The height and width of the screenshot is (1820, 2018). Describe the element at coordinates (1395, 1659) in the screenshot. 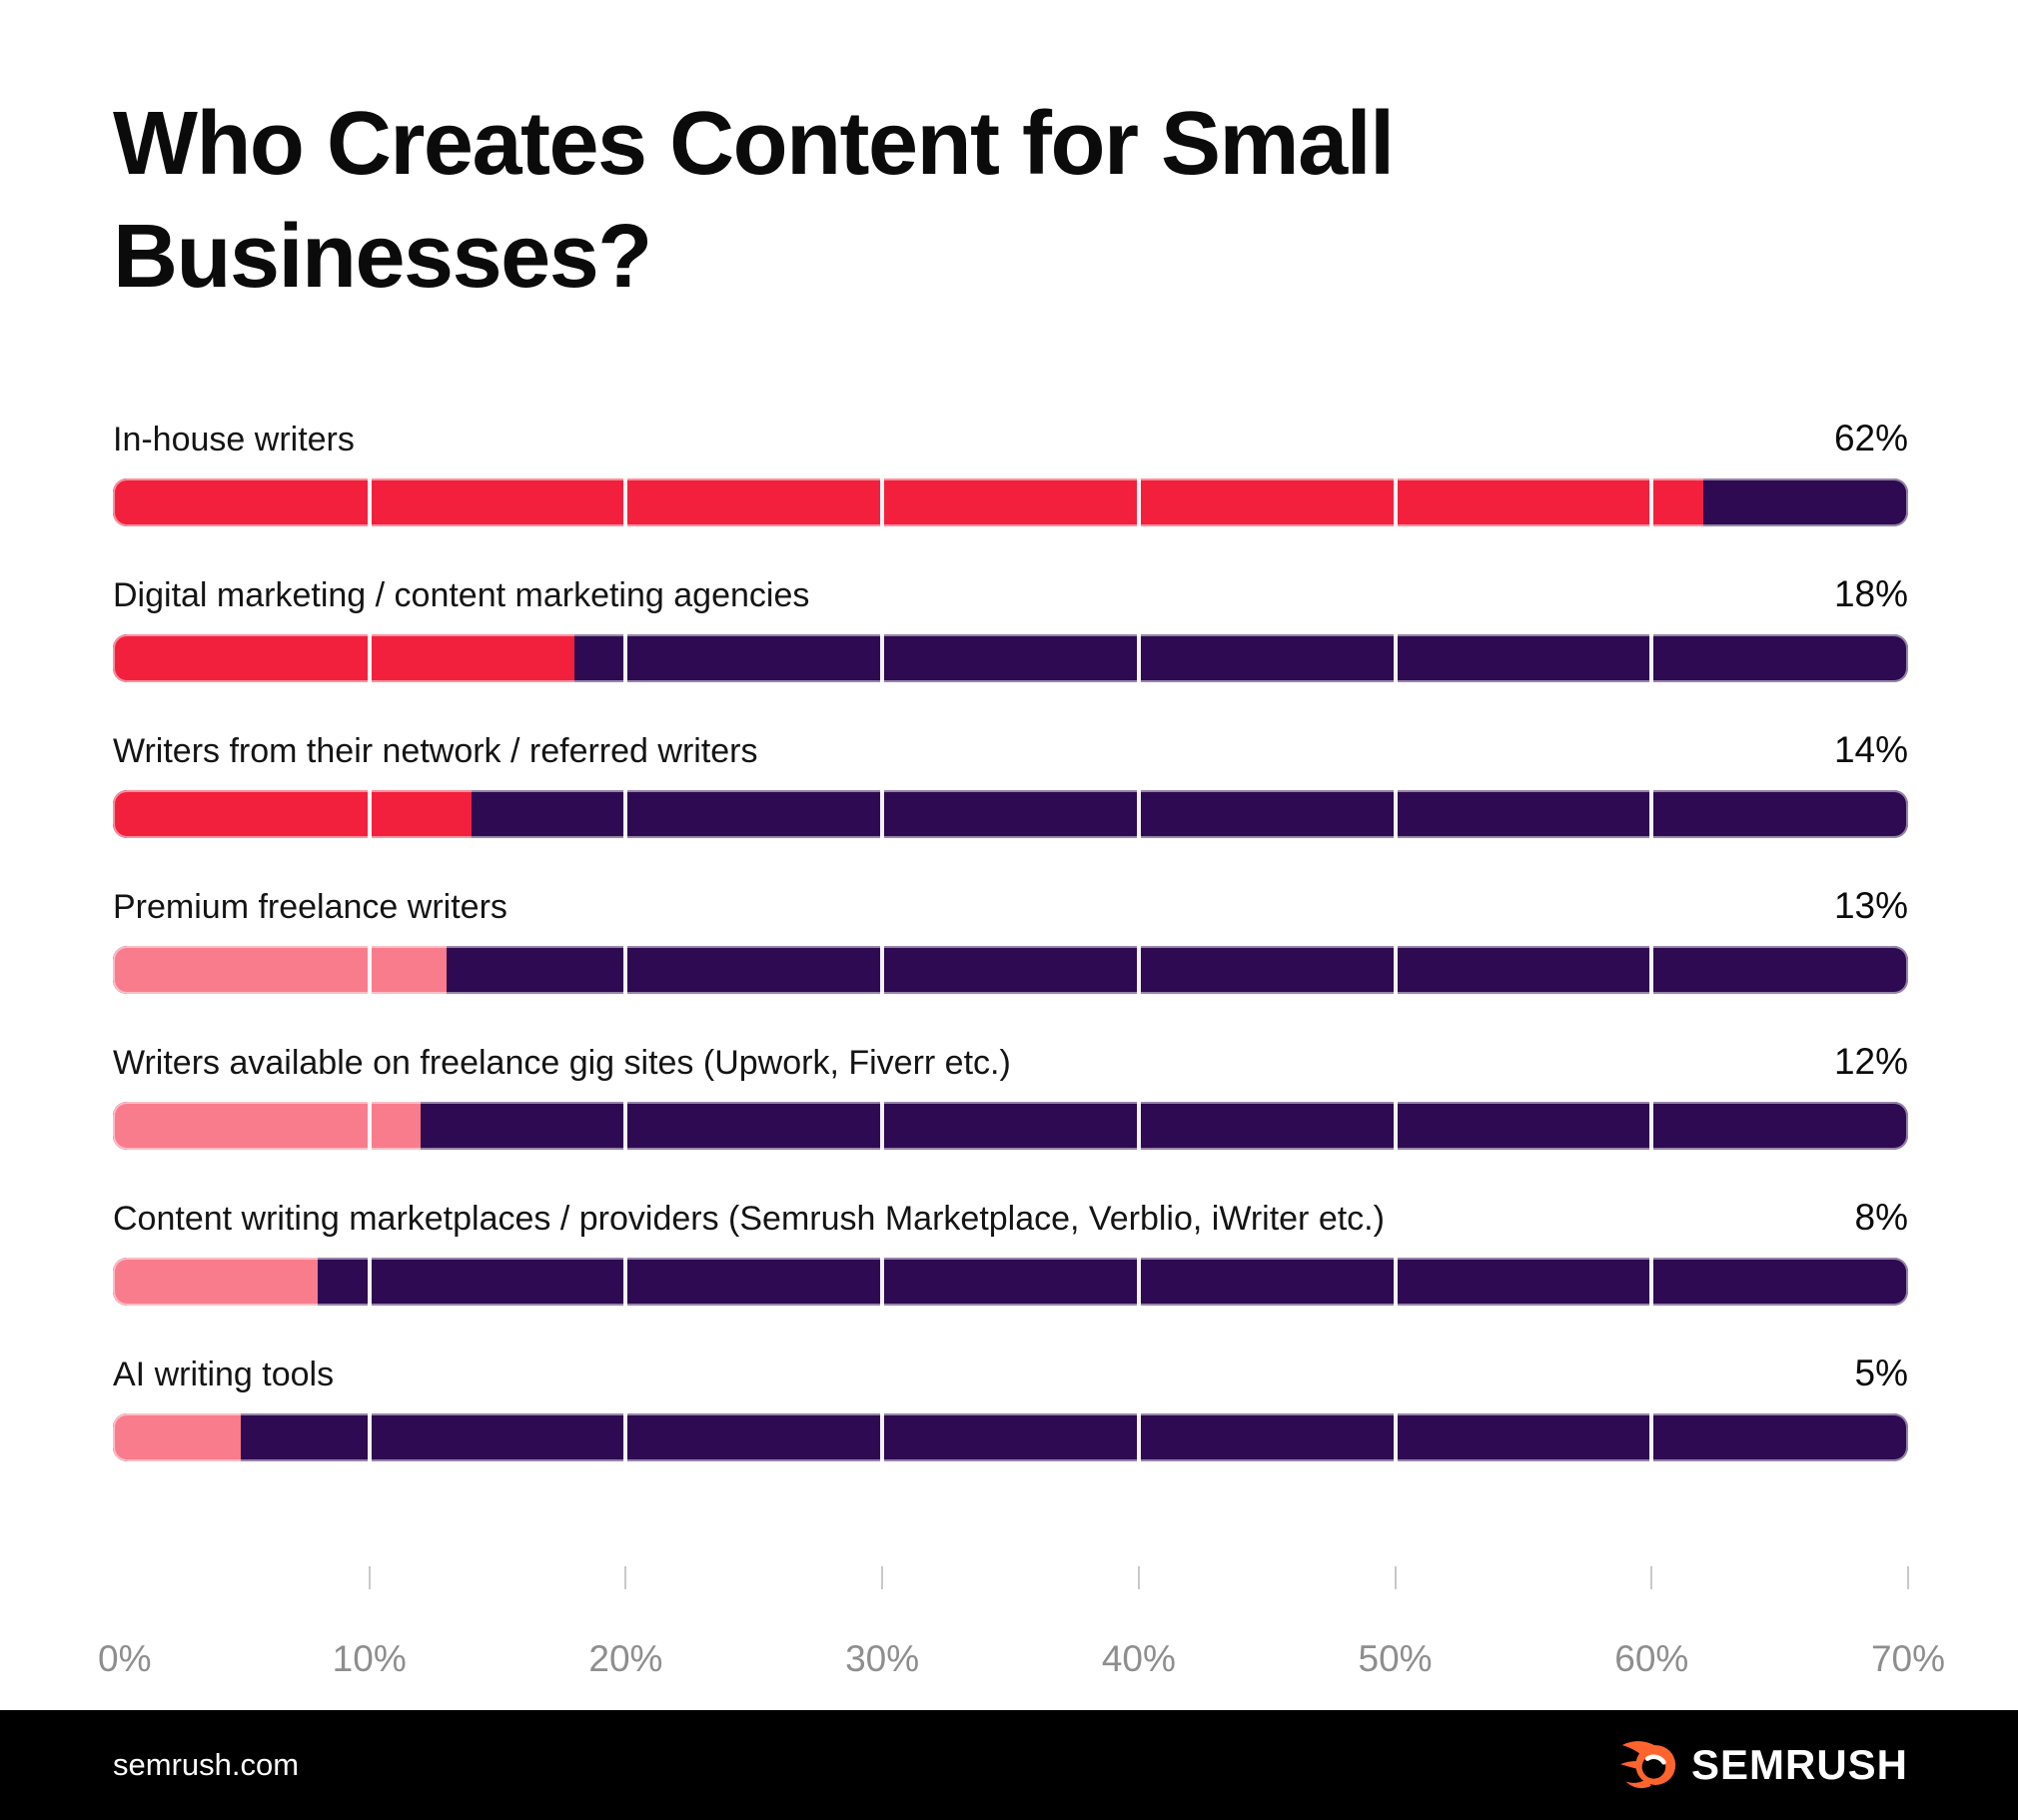

I see `axis-tick-label: 50%` at that location.